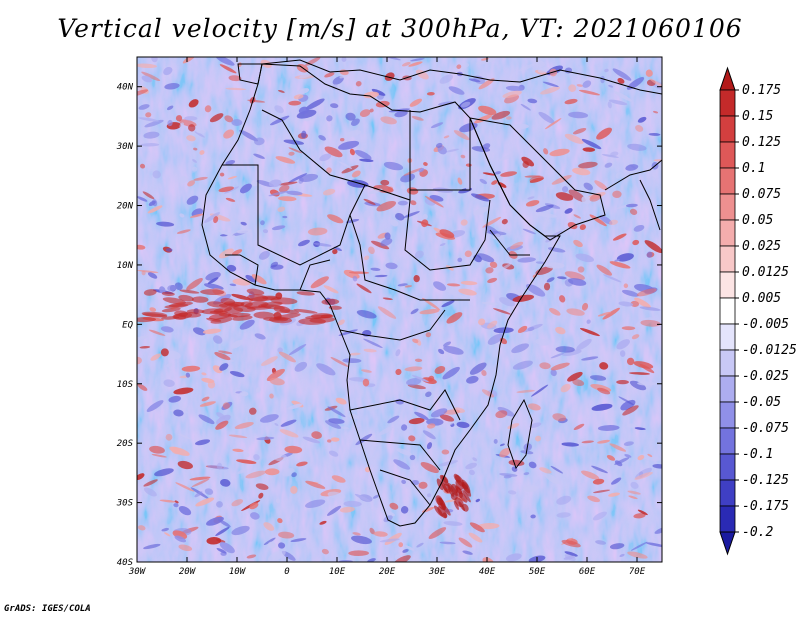 The width and height of the screenshot is (800, 618). Describe the element at coordinates (757, 220) in the screenshot. I see `colorbar-label: 0.05` at that location.